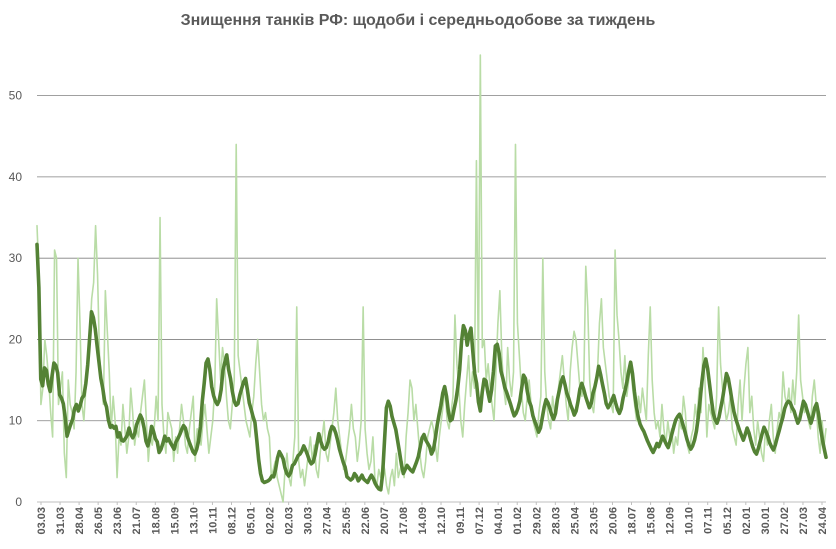  I want to click on y-tick-label: 50, so click(16, 96).